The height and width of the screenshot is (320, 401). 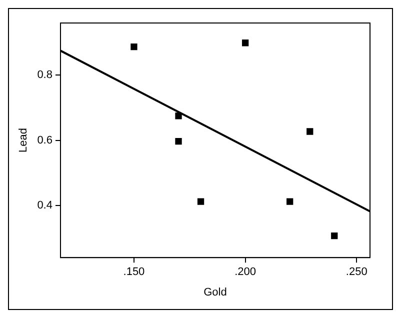 What do you see at coordinates (245, 272) in the screenshot?
I see `x-tick-label: .200` at bounding box center [245, 272].